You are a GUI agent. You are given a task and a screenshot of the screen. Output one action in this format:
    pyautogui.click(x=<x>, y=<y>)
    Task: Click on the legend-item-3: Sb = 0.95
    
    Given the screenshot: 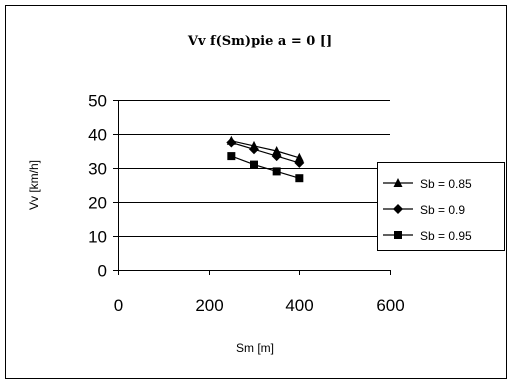 What is the action you would take?
    pyautogui.click(x=427, y=236)
    